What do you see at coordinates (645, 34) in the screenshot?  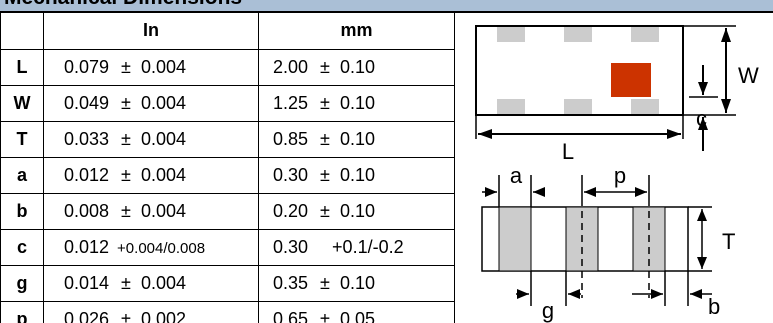 I see `top-pad-right` at bounding box center [645, 34].